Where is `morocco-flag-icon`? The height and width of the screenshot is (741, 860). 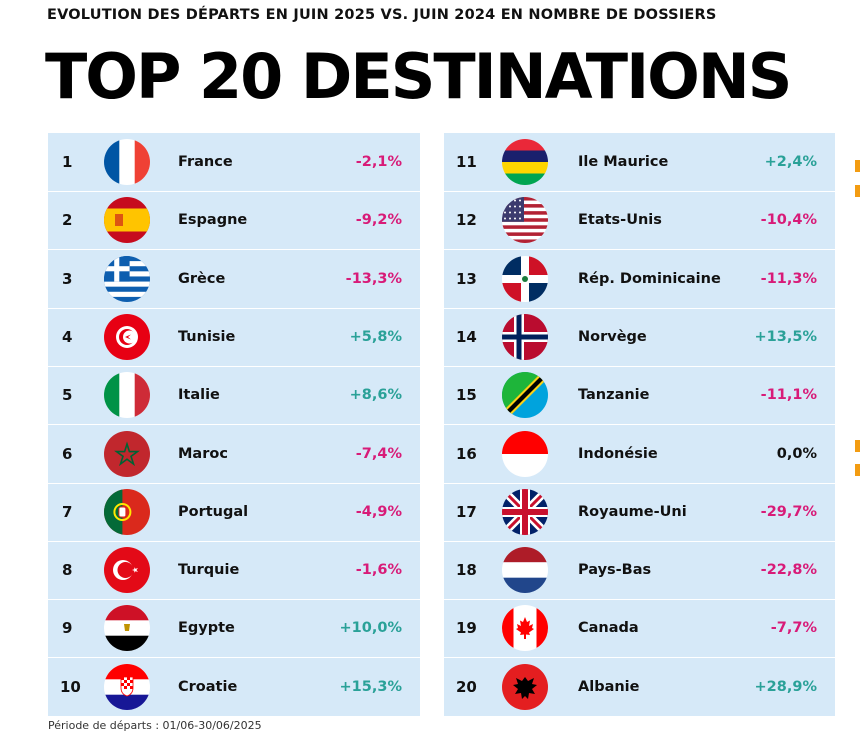 morocco-flag-icon is located at coordinates (127, 453).